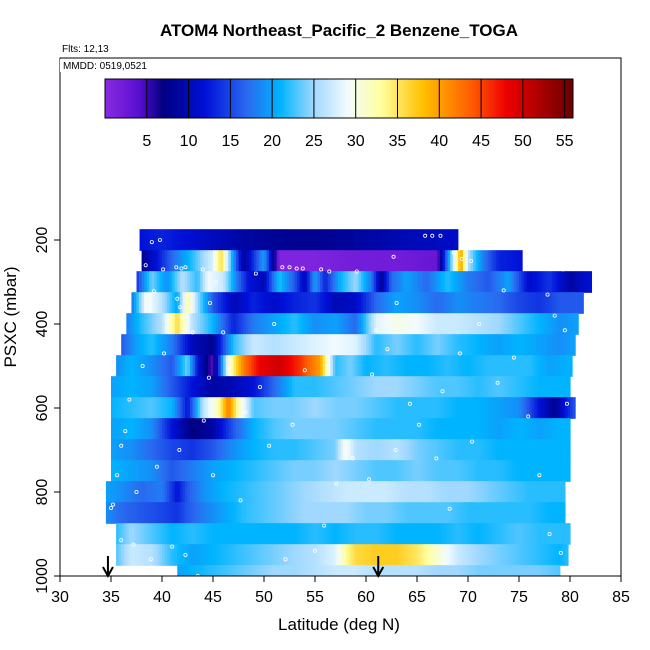 The height and width of the screenshot is (650, 650). What do you see at coordinates (42, 324) in the screenshot?
I see `y-tick-label: 400` at bounding box center [42, 324].